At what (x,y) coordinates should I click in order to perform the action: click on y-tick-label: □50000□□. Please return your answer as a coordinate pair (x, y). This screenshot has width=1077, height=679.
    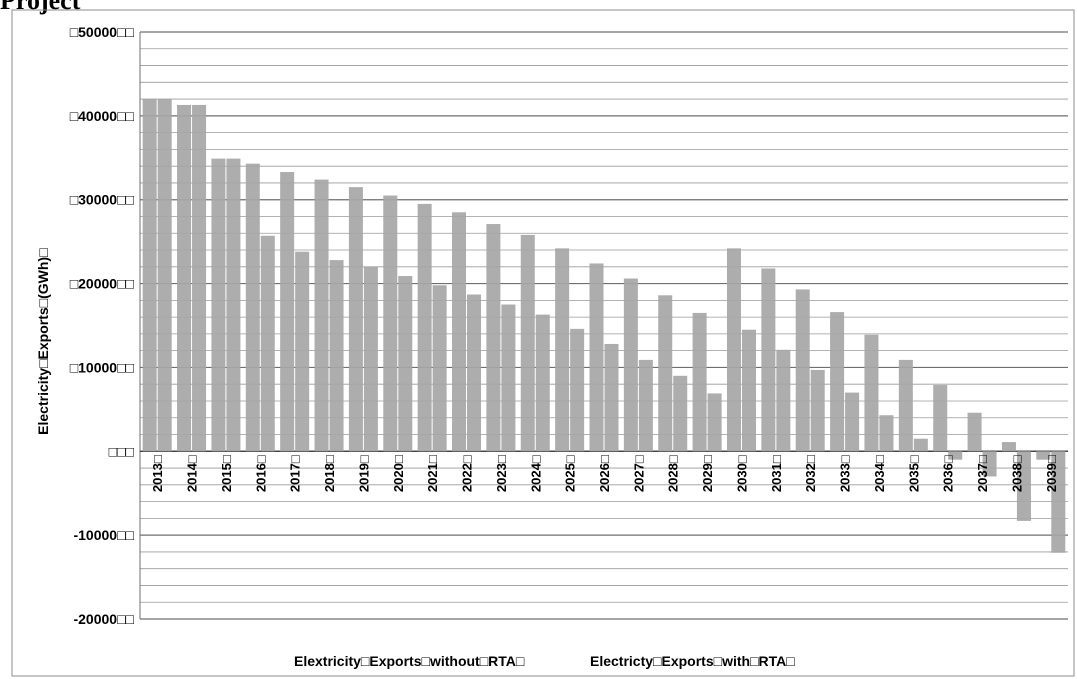
    Looking at the image, I should click on (102, 32).